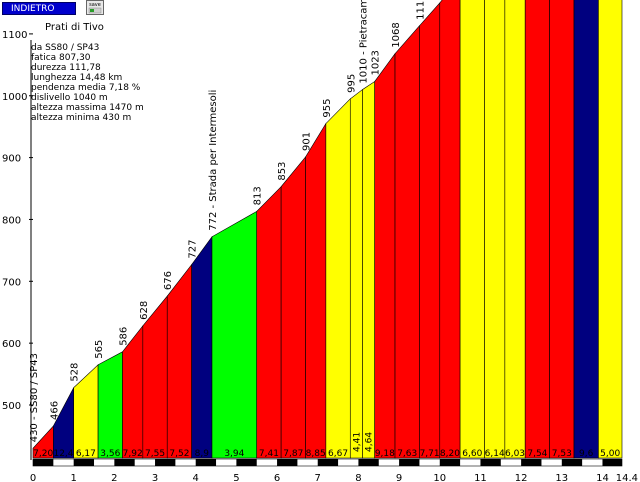 The width and height of the screenshot is (640, 482). What do you see at coordinates (307, 141) in the screenshot?
I see `elevation-label-11: 901` at bounding box center [307, 141].